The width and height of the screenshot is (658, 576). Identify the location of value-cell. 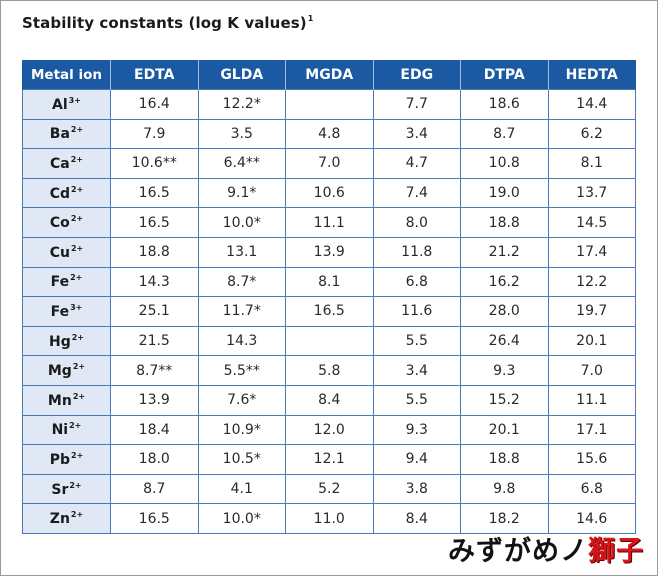
(329, 104).